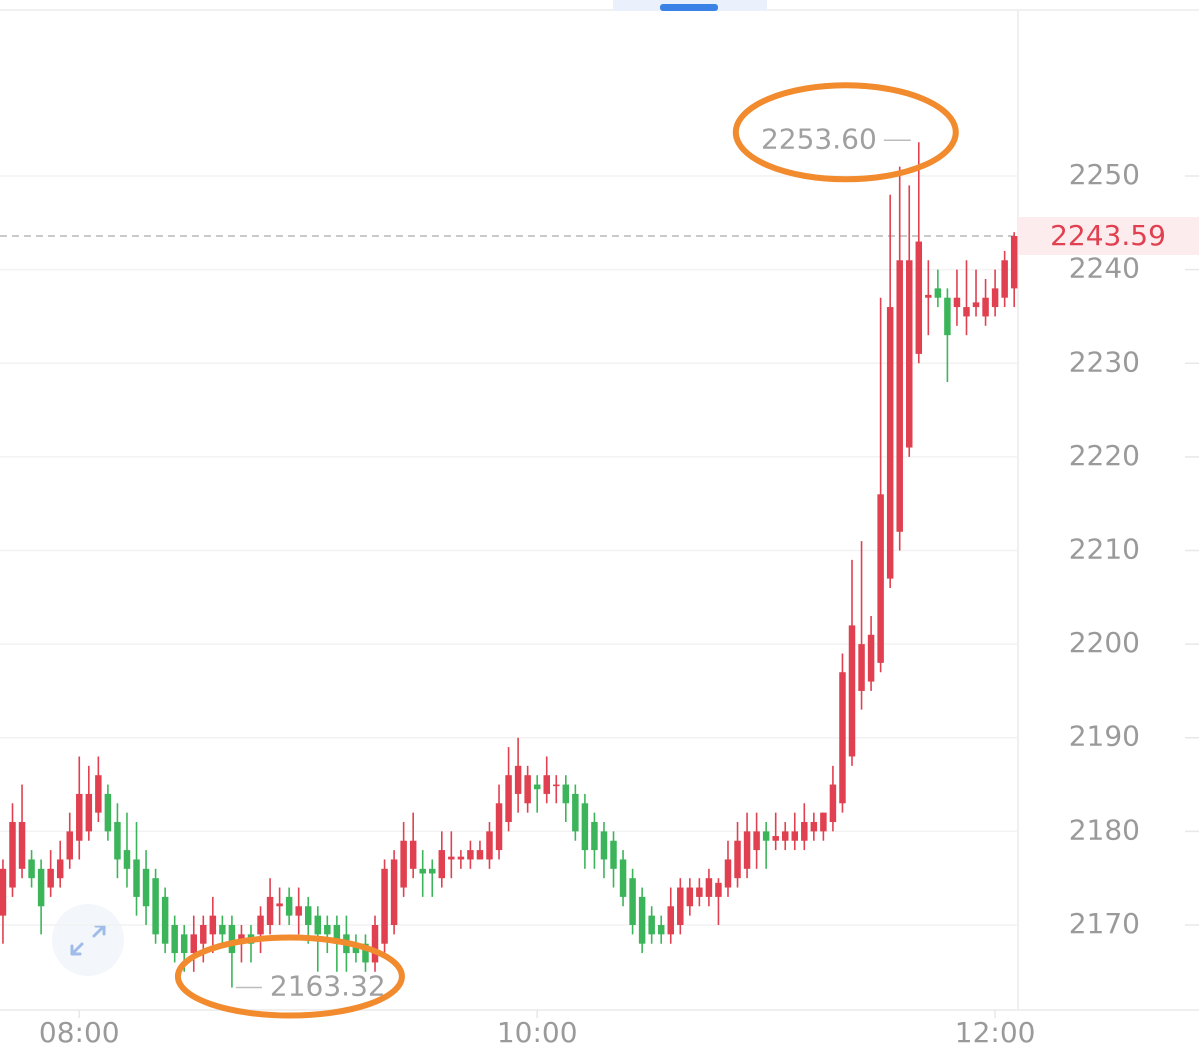  Describe the element at coordinates (1104, 361) in the screenshot. I see `y-tick-label: 2230` at that location.